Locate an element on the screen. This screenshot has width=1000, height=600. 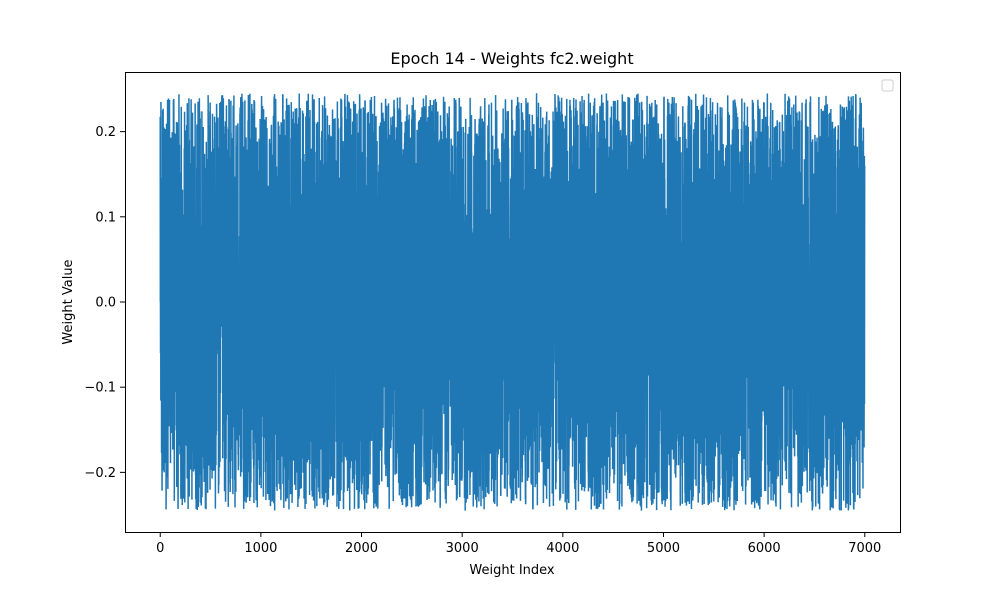
x-tick-label: 3000 is located at coordinates (462, 548).